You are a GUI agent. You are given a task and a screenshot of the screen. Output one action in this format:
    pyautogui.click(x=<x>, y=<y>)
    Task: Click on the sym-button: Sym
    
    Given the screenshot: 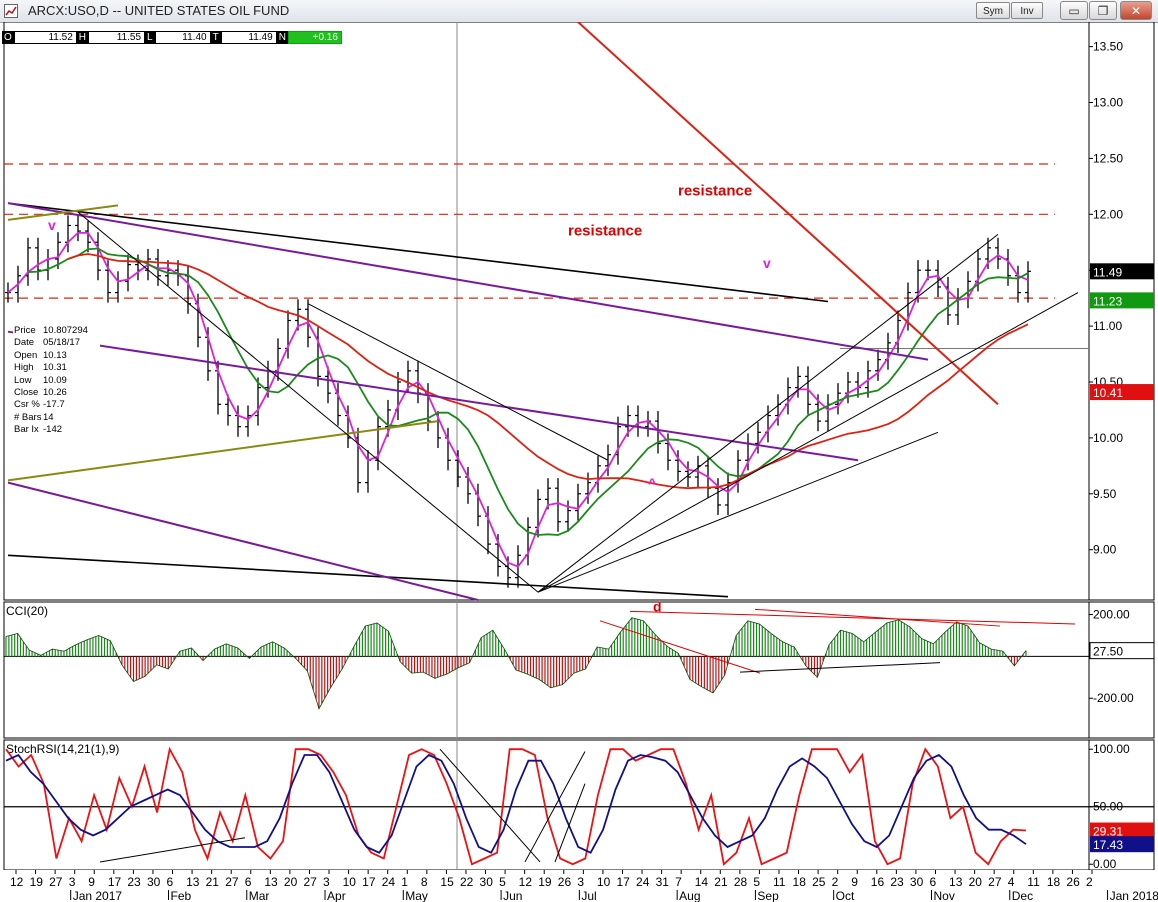 What is the action you would take?
    pyautogui.click(x=993, y=10)
    